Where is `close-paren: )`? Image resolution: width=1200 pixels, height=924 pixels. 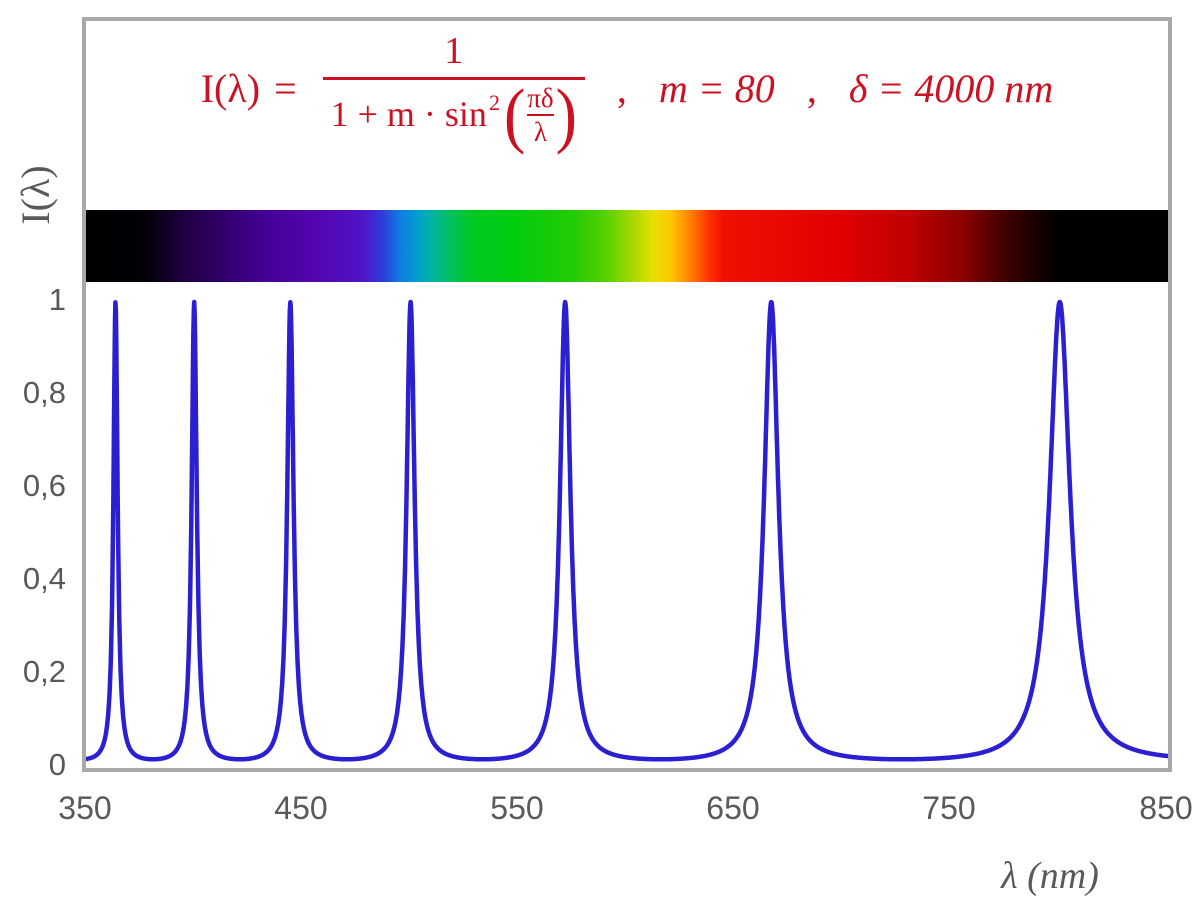 close-paren: ) is located at coordinates (566, 114).